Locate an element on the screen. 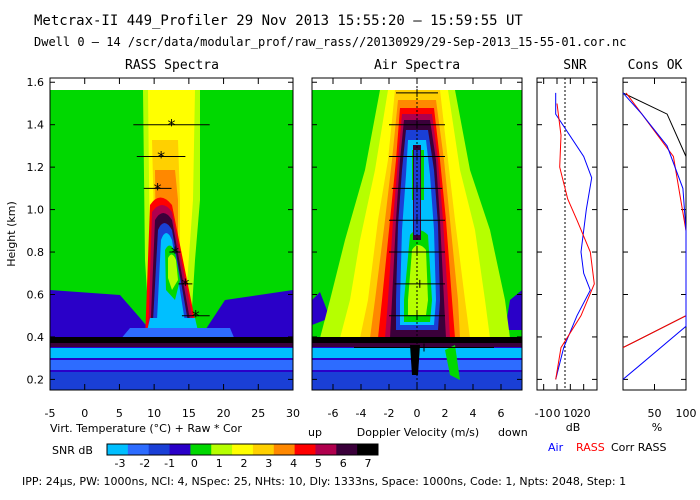 The image size is (700, 500). x-tick-label: 6 is located at coordinates (501, 413).